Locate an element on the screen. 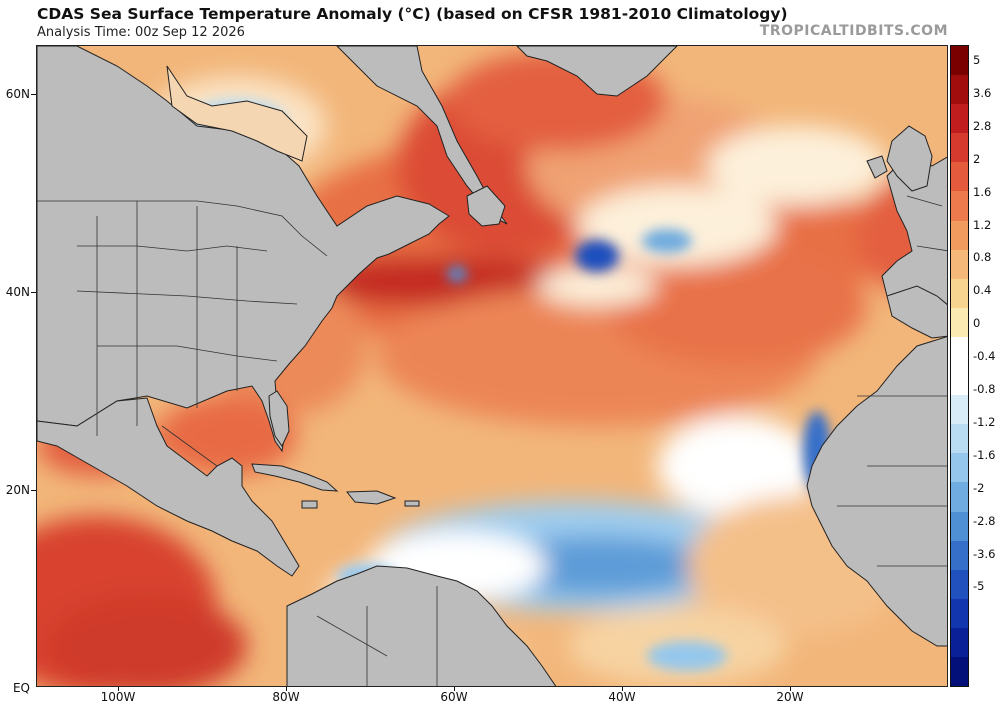  lon-label-40w: 40W is located at coordinates (622, 697).